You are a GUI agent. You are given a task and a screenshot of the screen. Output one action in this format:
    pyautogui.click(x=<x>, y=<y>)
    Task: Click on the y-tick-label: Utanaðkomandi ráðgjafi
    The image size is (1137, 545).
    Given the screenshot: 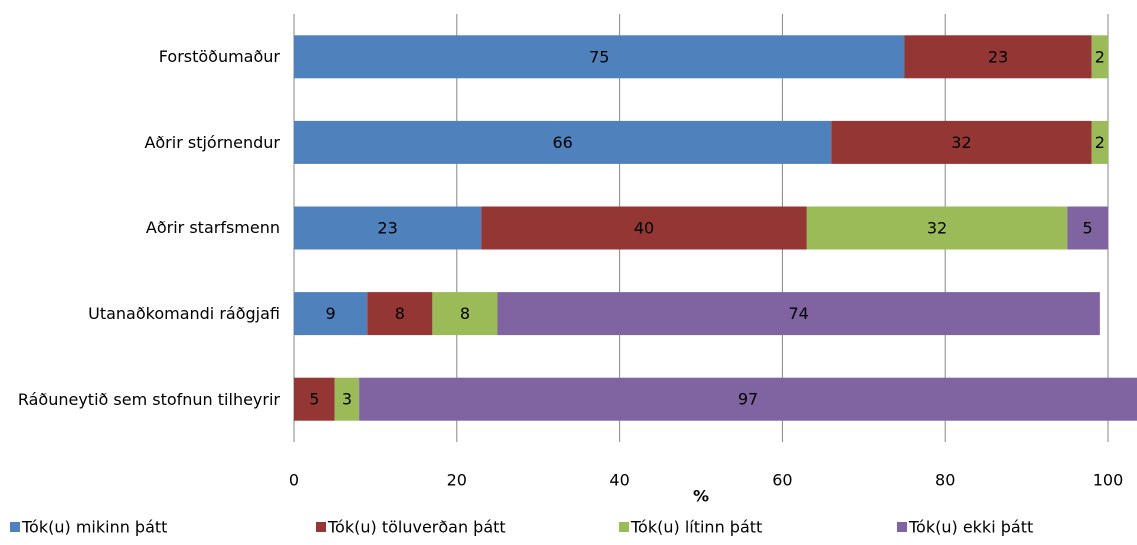 What is the action you would take?
    pyautogui.click(x=184, y=314)
    